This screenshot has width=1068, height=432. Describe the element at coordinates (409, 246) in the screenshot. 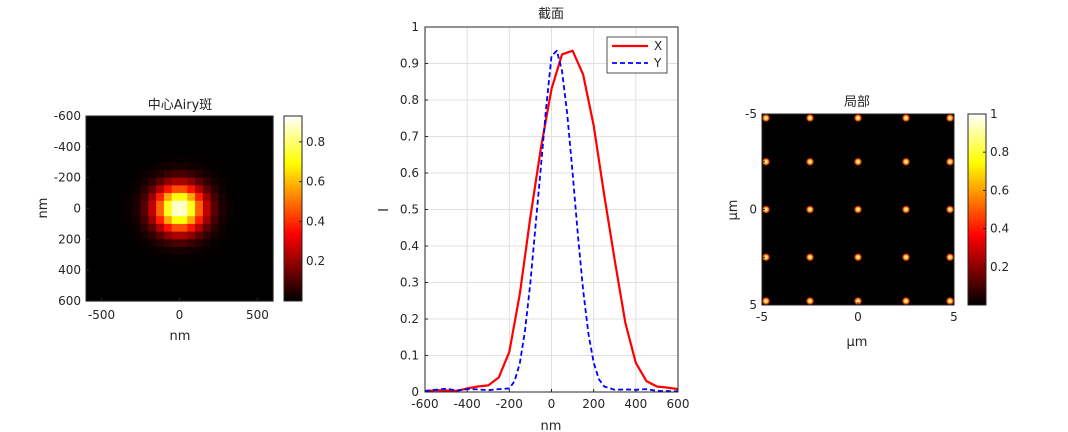

I see `section-ytick-label: 0.4` at that location.